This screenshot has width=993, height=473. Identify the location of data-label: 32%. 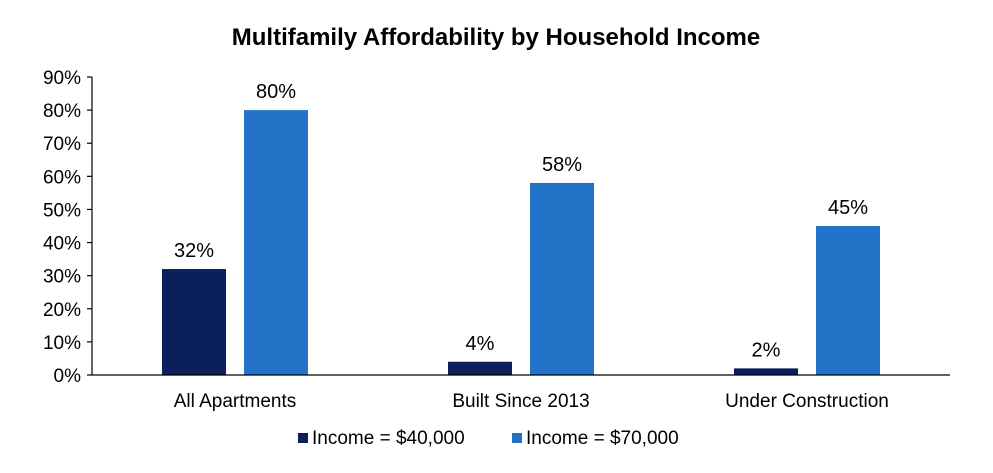
(194, 251).